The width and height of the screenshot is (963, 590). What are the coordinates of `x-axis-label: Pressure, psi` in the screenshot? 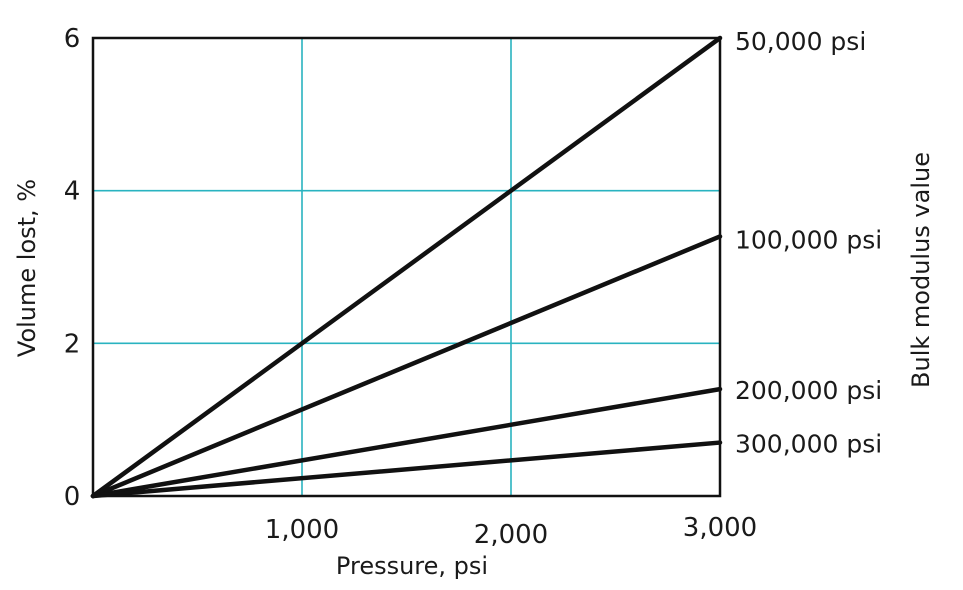 It's located at (412, 566).